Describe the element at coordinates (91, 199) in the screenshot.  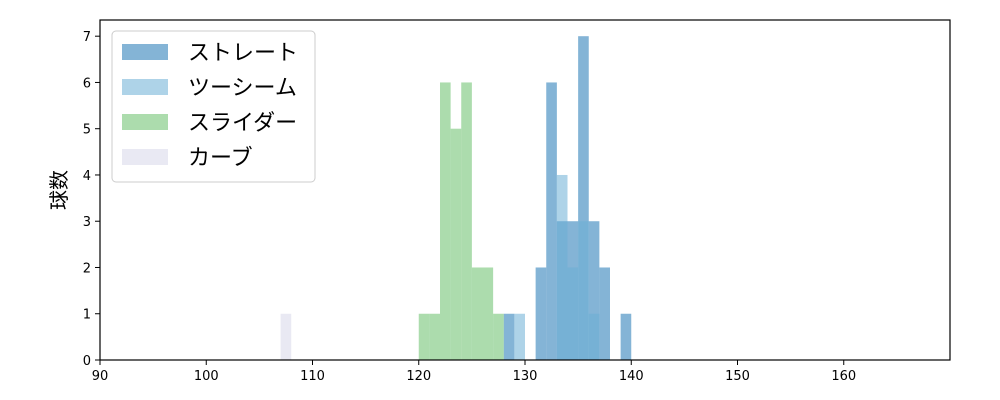
I see `y-axis: 0 1 2 3 4 5 6 7` at that location.